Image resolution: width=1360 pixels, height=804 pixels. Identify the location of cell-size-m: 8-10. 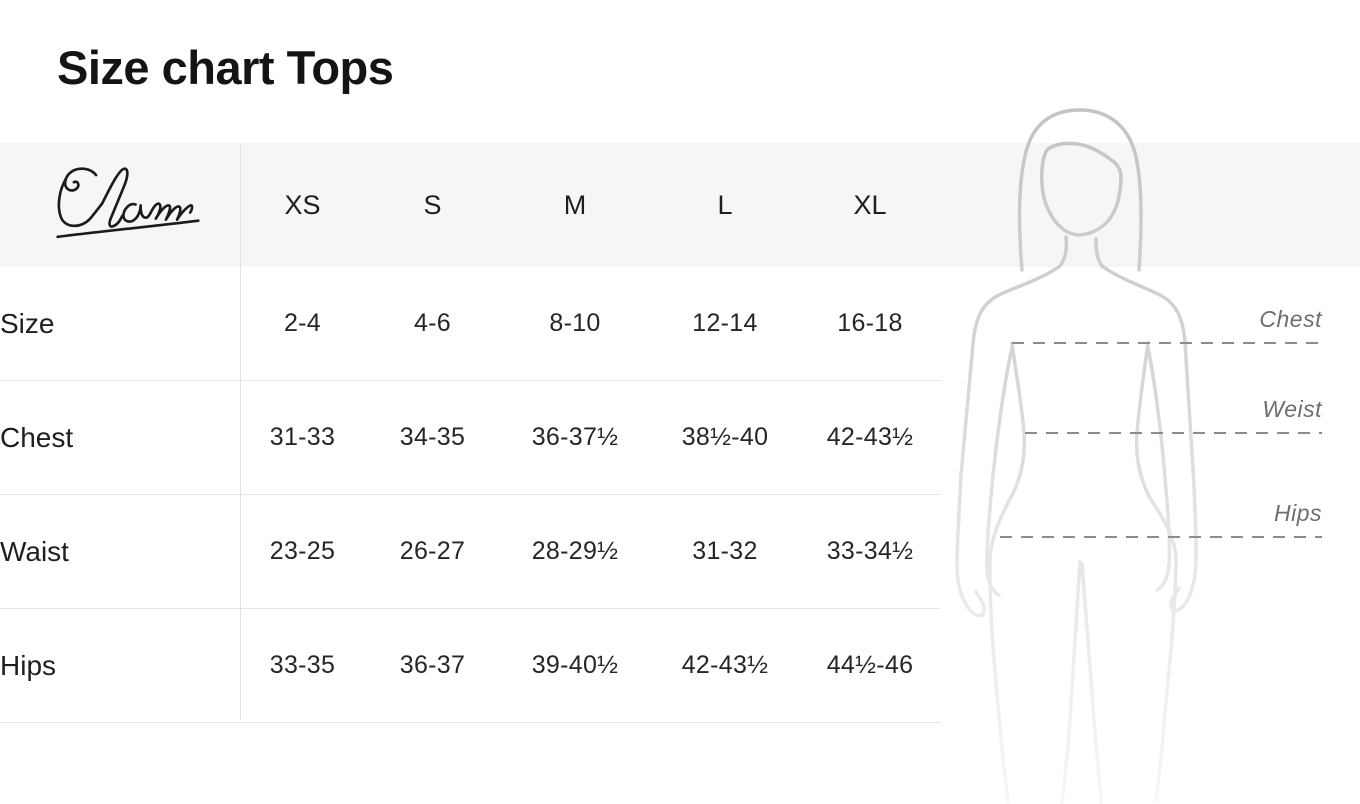
(575, 323).